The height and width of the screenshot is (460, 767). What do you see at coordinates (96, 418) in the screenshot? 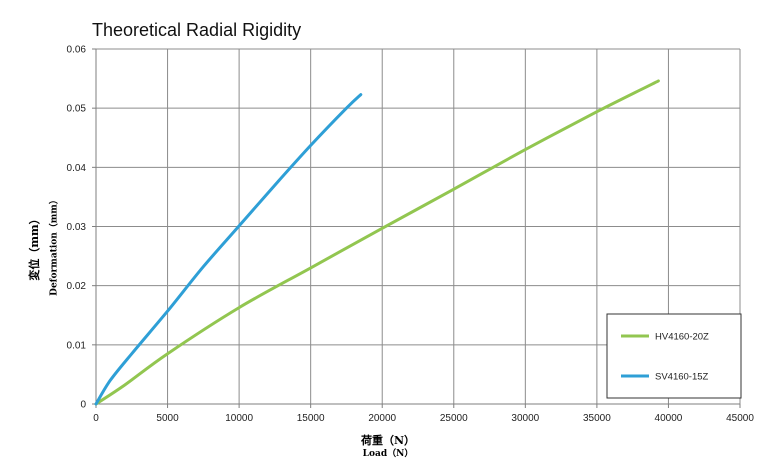
I see `x-tick-label: 0` at bounding box center [96, 418].